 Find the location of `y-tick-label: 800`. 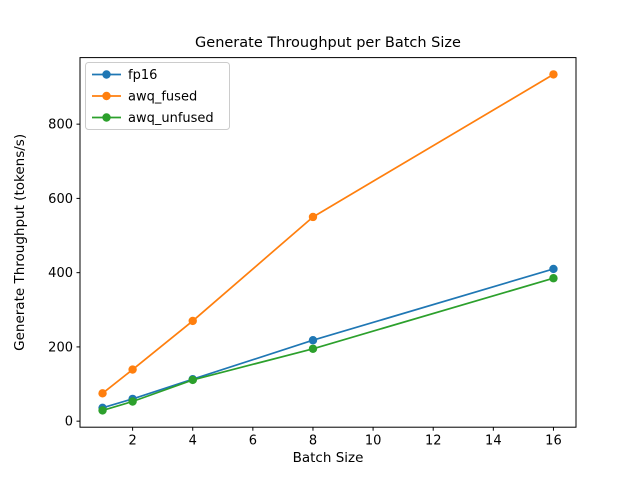

y-tick-label: 800 is located at coordinates (60, 125).